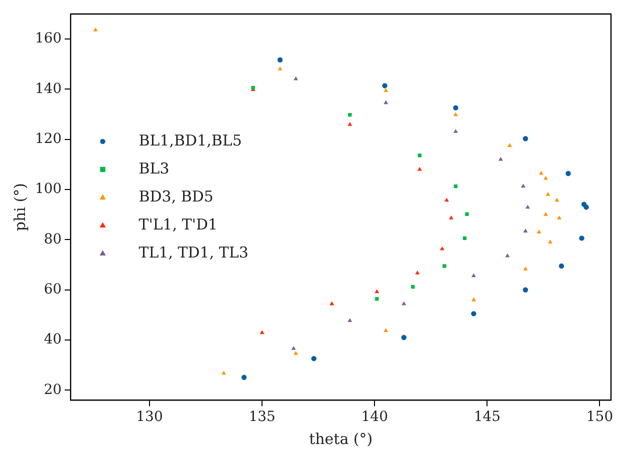  I want to click on x-tick-label: 135, so click(262, 417).